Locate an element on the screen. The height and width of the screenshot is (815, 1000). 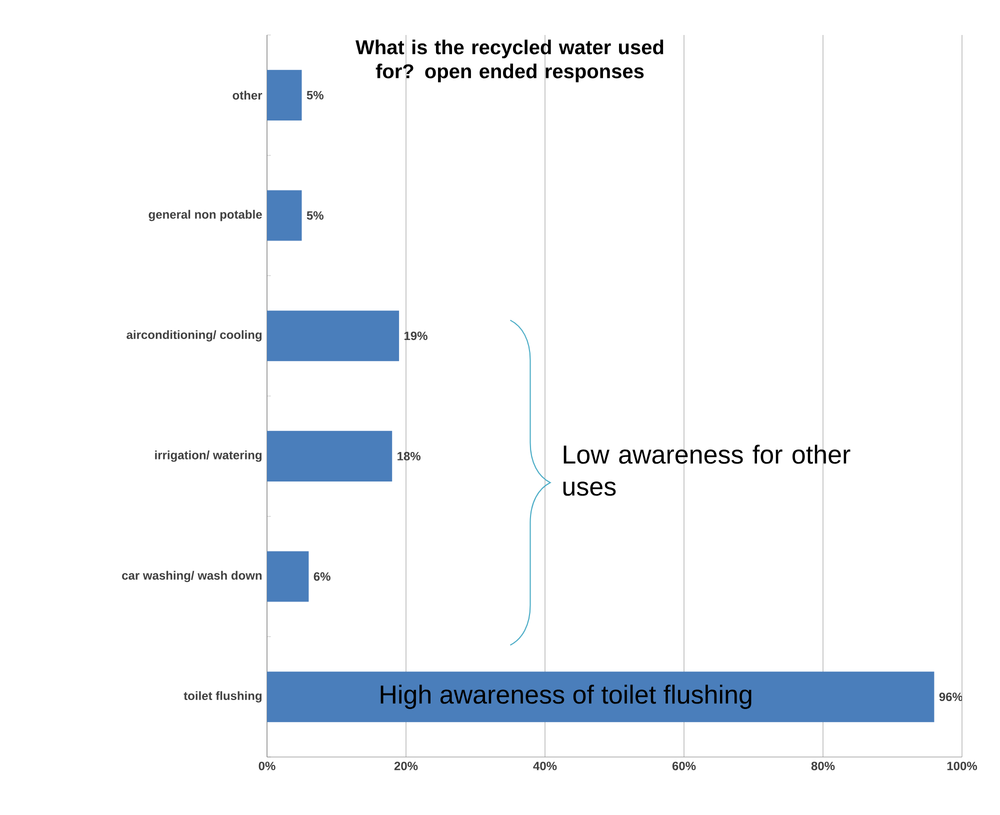
annotation: Low awareness for other uses is located at coordinates (706, 470).